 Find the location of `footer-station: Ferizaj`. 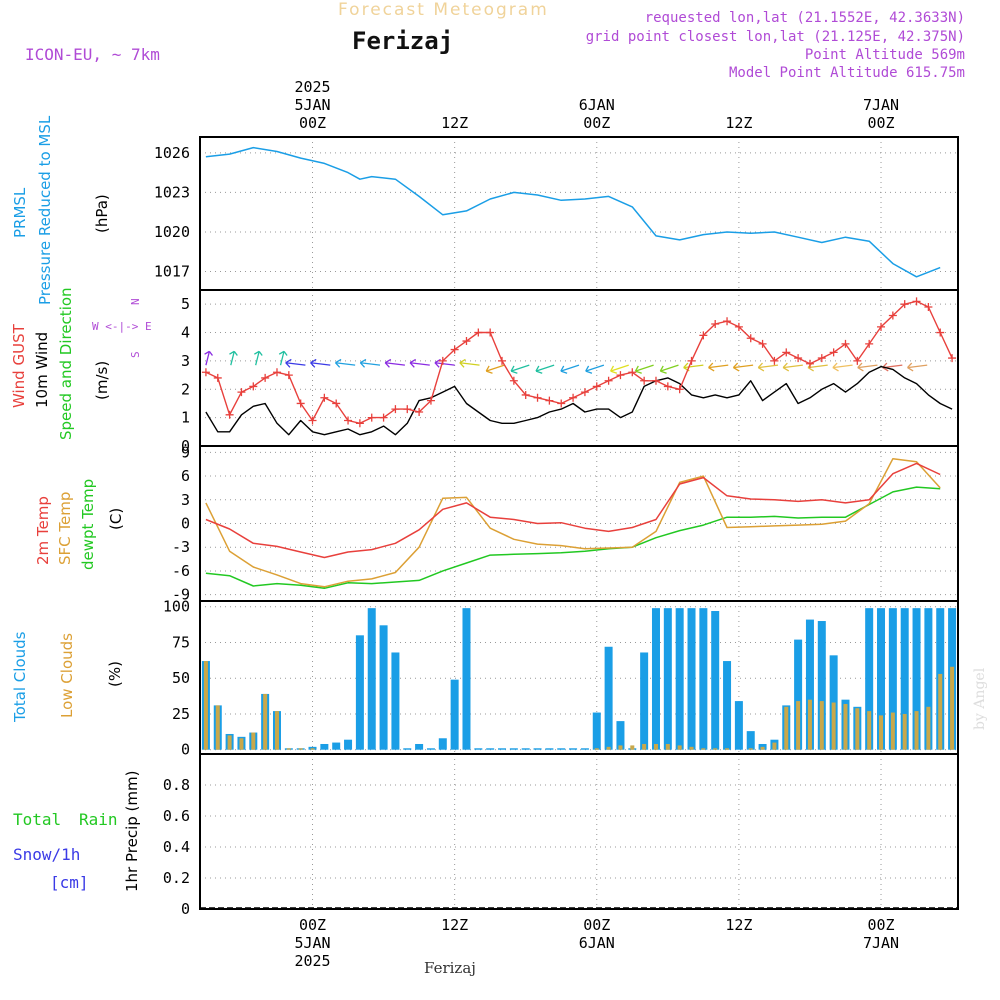

footer-station: Ferizaj is located at coordinates (450, 968).